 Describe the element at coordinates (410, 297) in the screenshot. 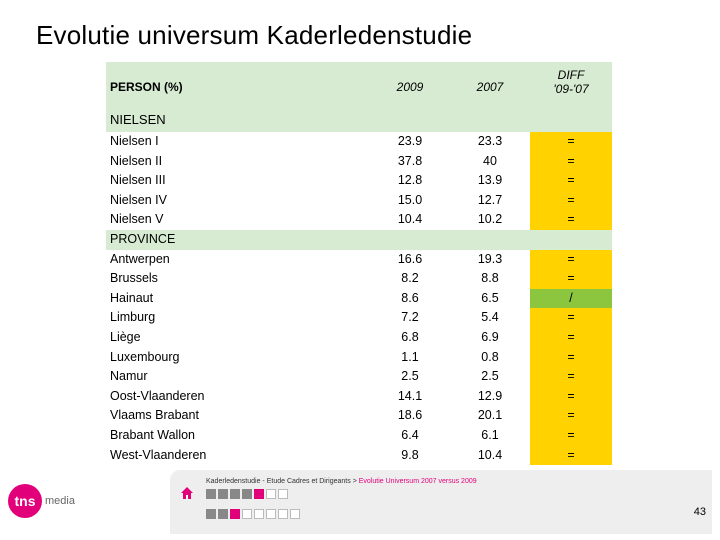

I see `value-2009: 8.6` at that location.